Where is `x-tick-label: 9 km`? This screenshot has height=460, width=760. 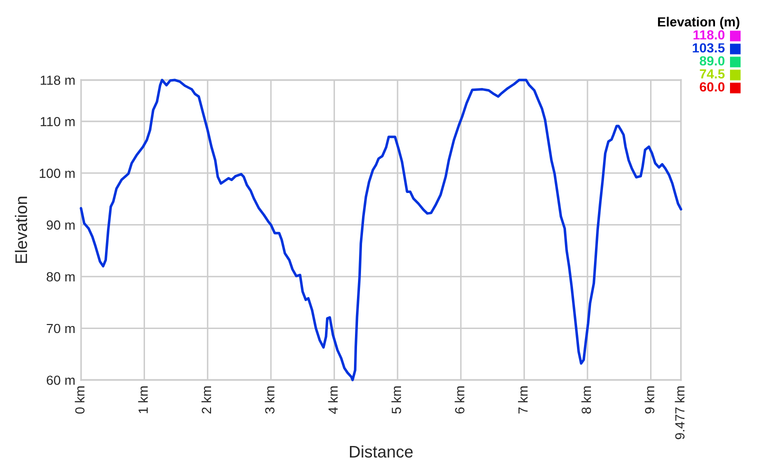
x-tick-label: 9 km is located at coordinates (649, 400).